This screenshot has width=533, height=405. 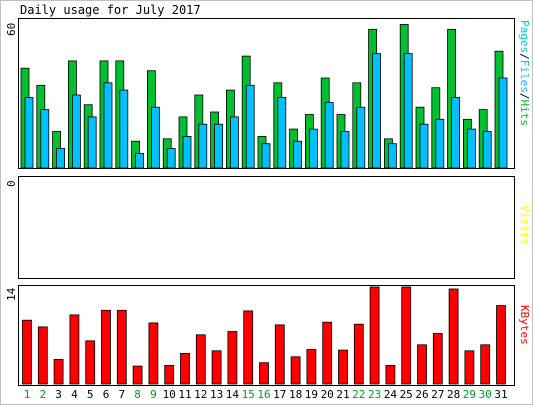 I want to click on day-label-22: 22, so click(x=358, y=394).